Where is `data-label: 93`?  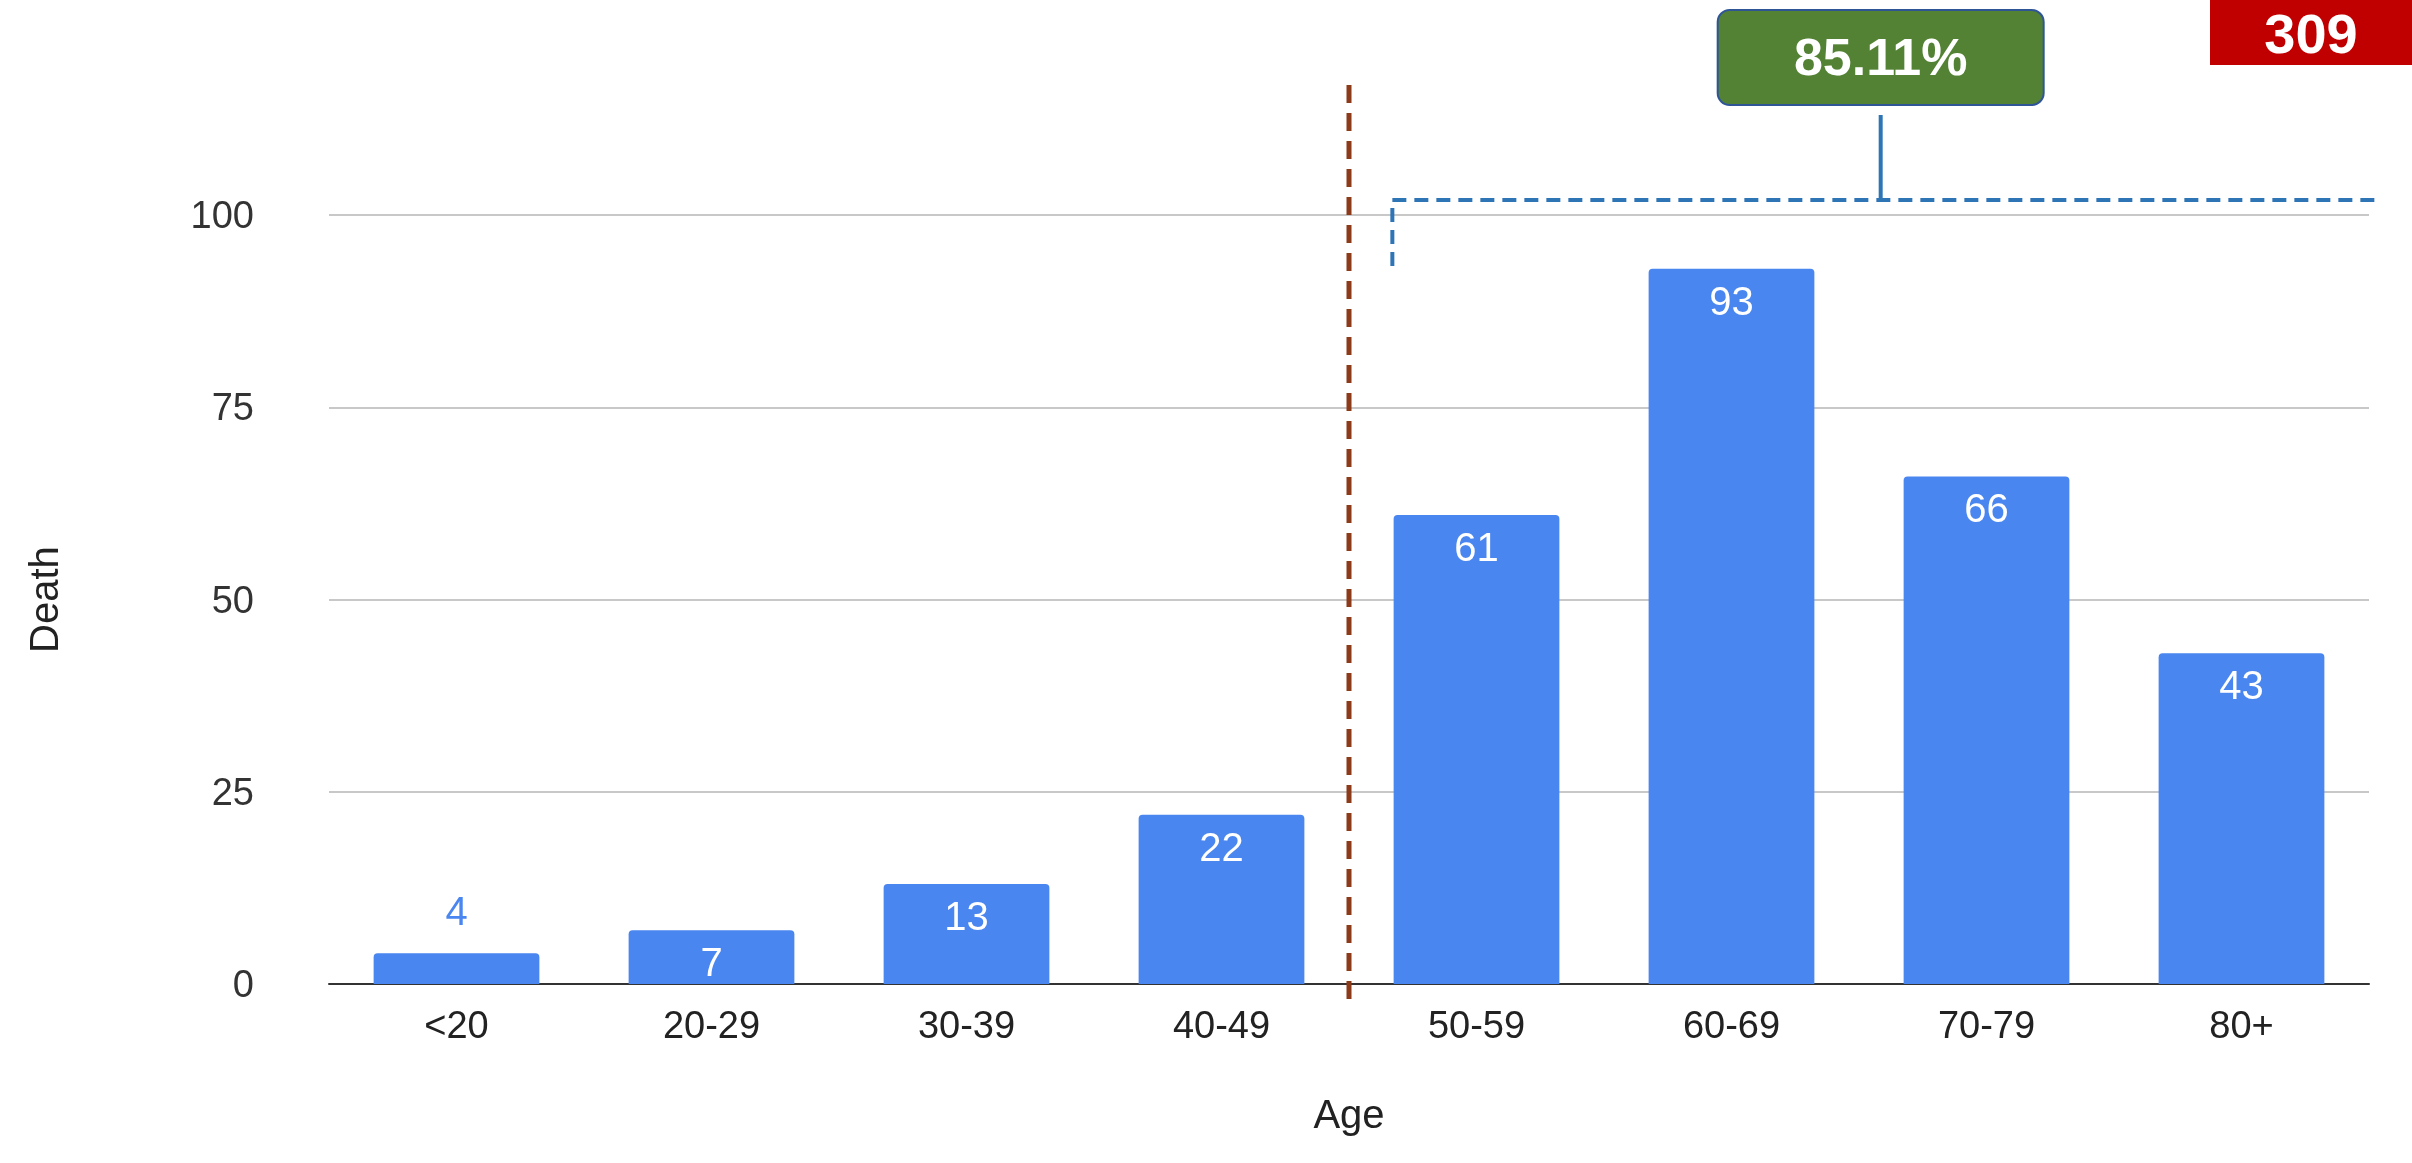
data-label: 93 is located at coordinates (1731, 300).